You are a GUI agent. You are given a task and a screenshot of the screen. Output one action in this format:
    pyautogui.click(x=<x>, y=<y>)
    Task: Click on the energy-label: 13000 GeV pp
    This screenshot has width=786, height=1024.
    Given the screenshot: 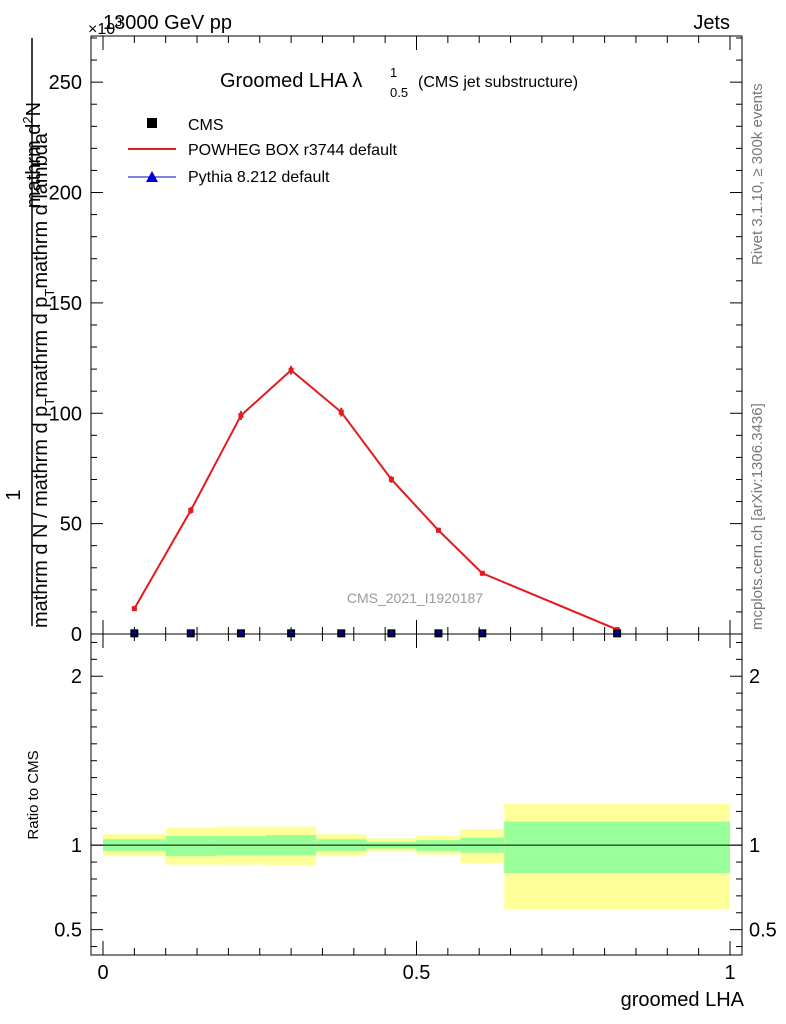 What is the action you would take?
    pyautogui.click(x=167, y=23)
    